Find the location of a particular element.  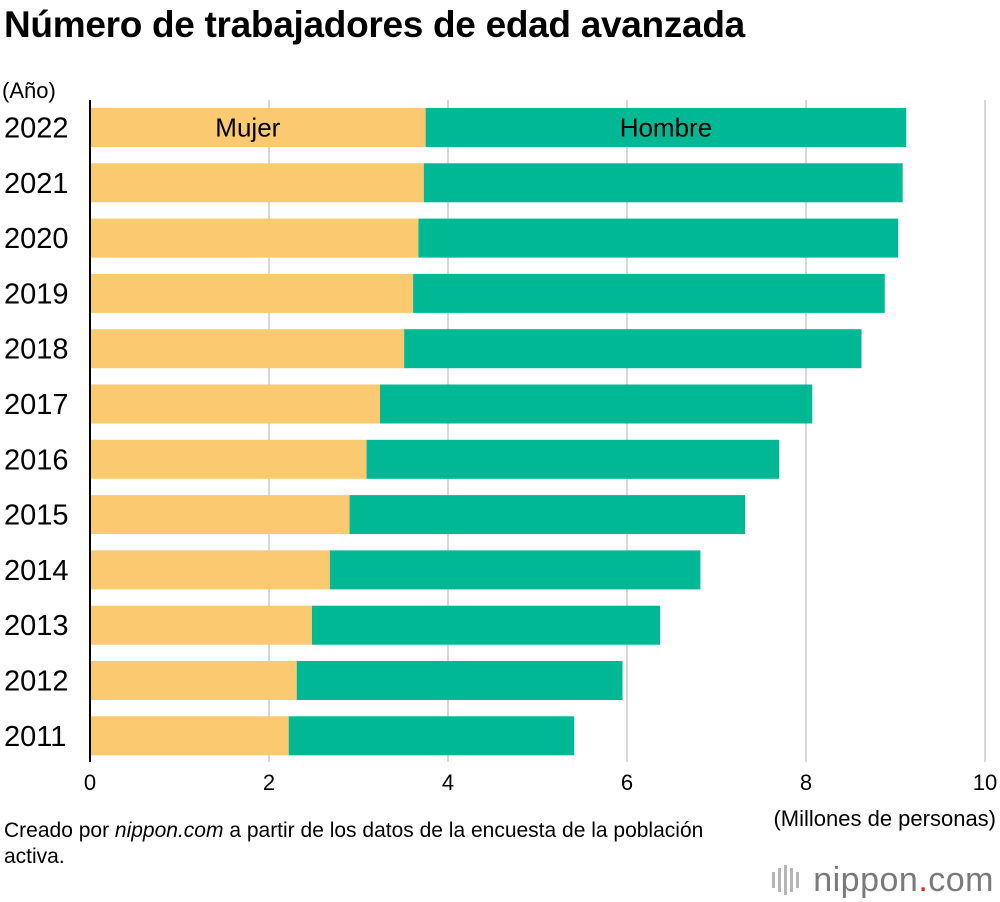

x-tick-label: 2 is located at coordinates (269, 782).